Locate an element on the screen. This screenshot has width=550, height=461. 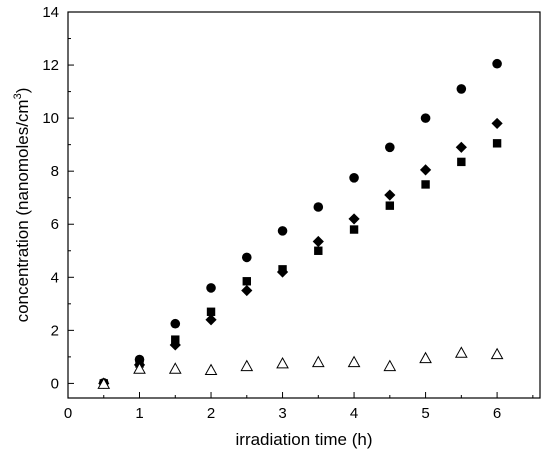
y-tick-label: 2 is located at coordinates (55, 330).